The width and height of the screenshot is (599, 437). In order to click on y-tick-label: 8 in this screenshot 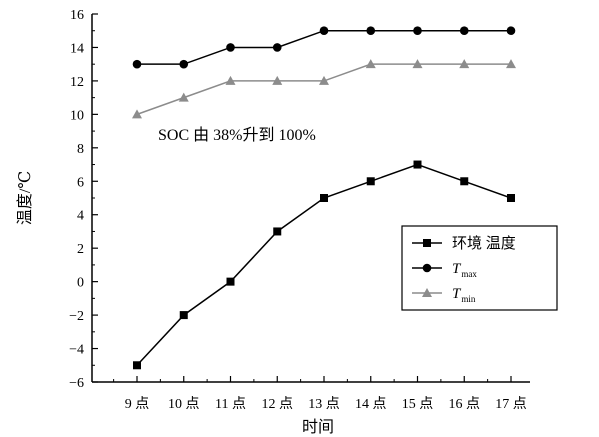, I will do `click(80, 149)`.